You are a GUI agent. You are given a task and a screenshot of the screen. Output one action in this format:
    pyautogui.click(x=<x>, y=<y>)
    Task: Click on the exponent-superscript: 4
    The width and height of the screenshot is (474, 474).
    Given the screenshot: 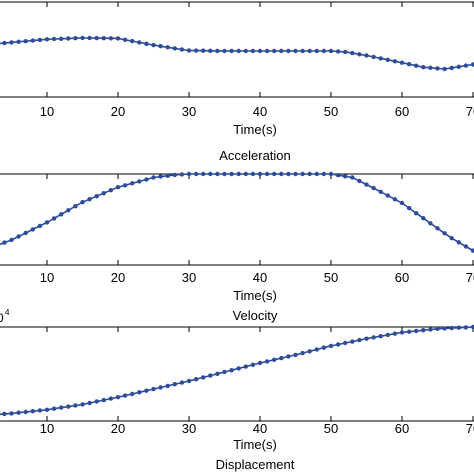 What is the action you would take?
    pyautogui.click(x=7, y=312)
    